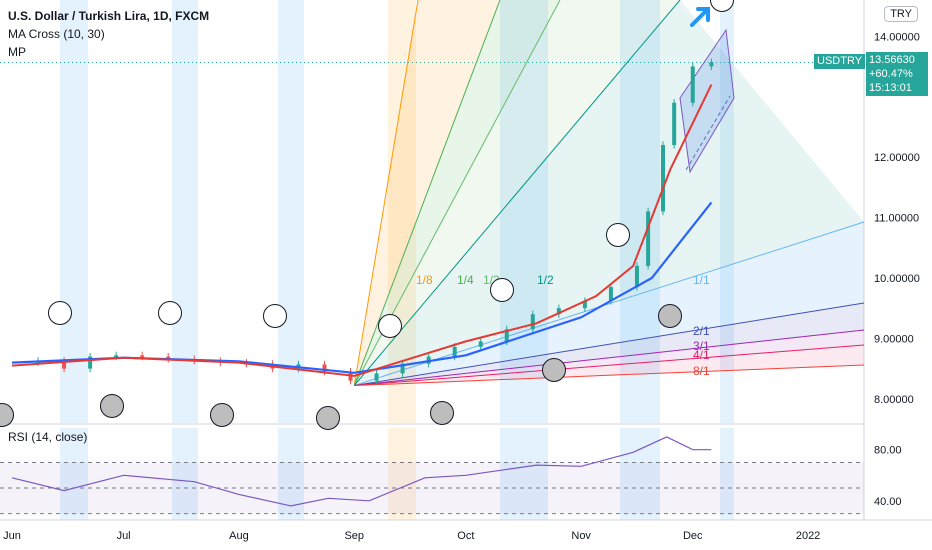 Image resolution: width=932 pixels, height=550 pixels. Describe the element at coordinates (701, 355) in the screenshot. I see `gann-fan-label: 4/1` at that location.